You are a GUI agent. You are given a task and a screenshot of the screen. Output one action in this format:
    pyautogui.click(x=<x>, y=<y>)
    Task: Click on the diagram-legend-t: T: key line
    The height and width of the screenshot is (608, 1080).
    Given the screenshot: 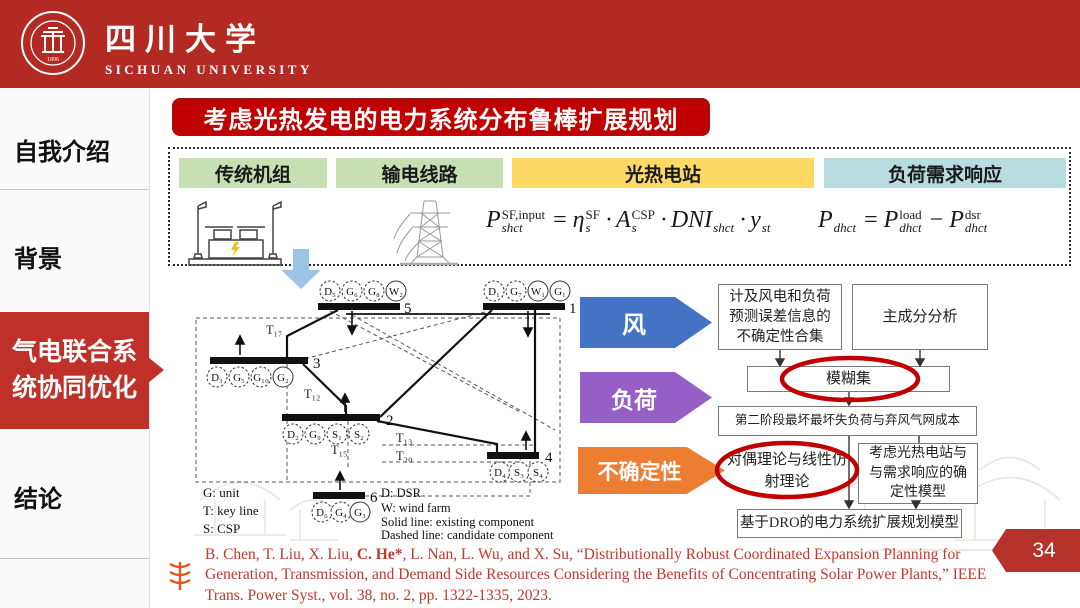 What is the action you would take?
    pyautogui.click(x=231, y=510)
    